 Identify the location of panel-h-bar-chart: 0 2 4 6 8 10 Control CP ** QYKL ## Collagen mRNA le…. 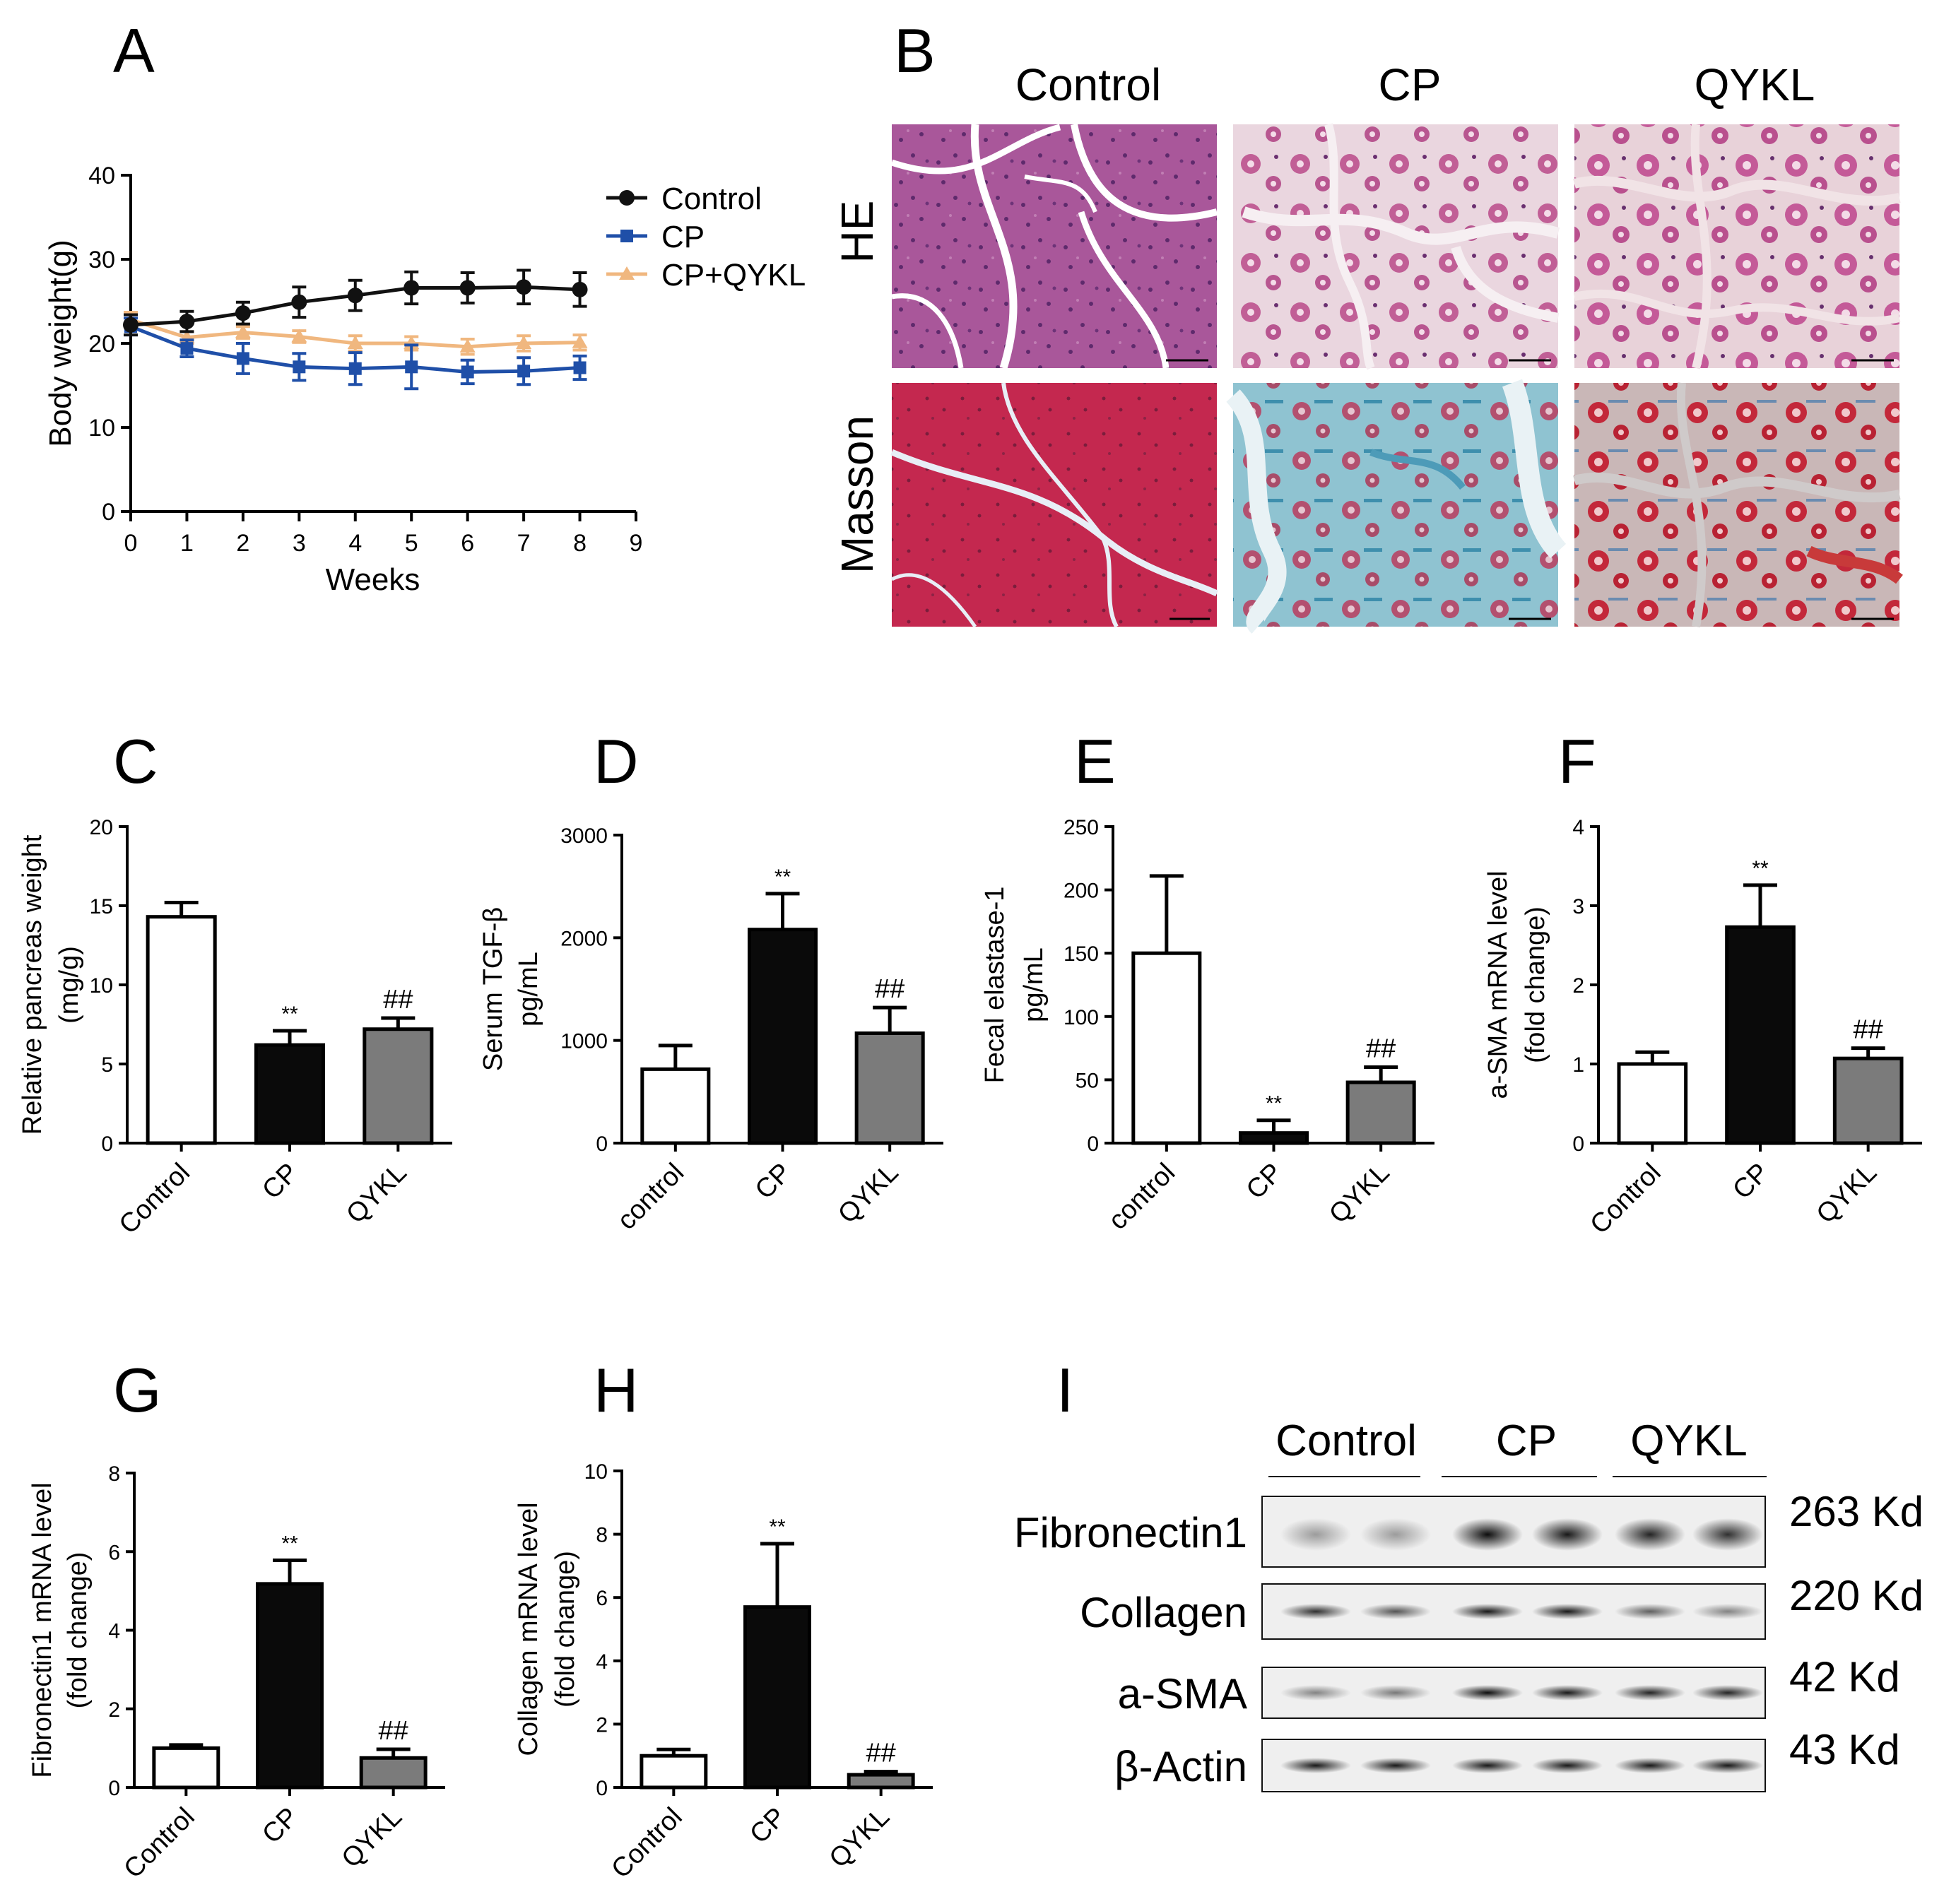
(724, 1672).